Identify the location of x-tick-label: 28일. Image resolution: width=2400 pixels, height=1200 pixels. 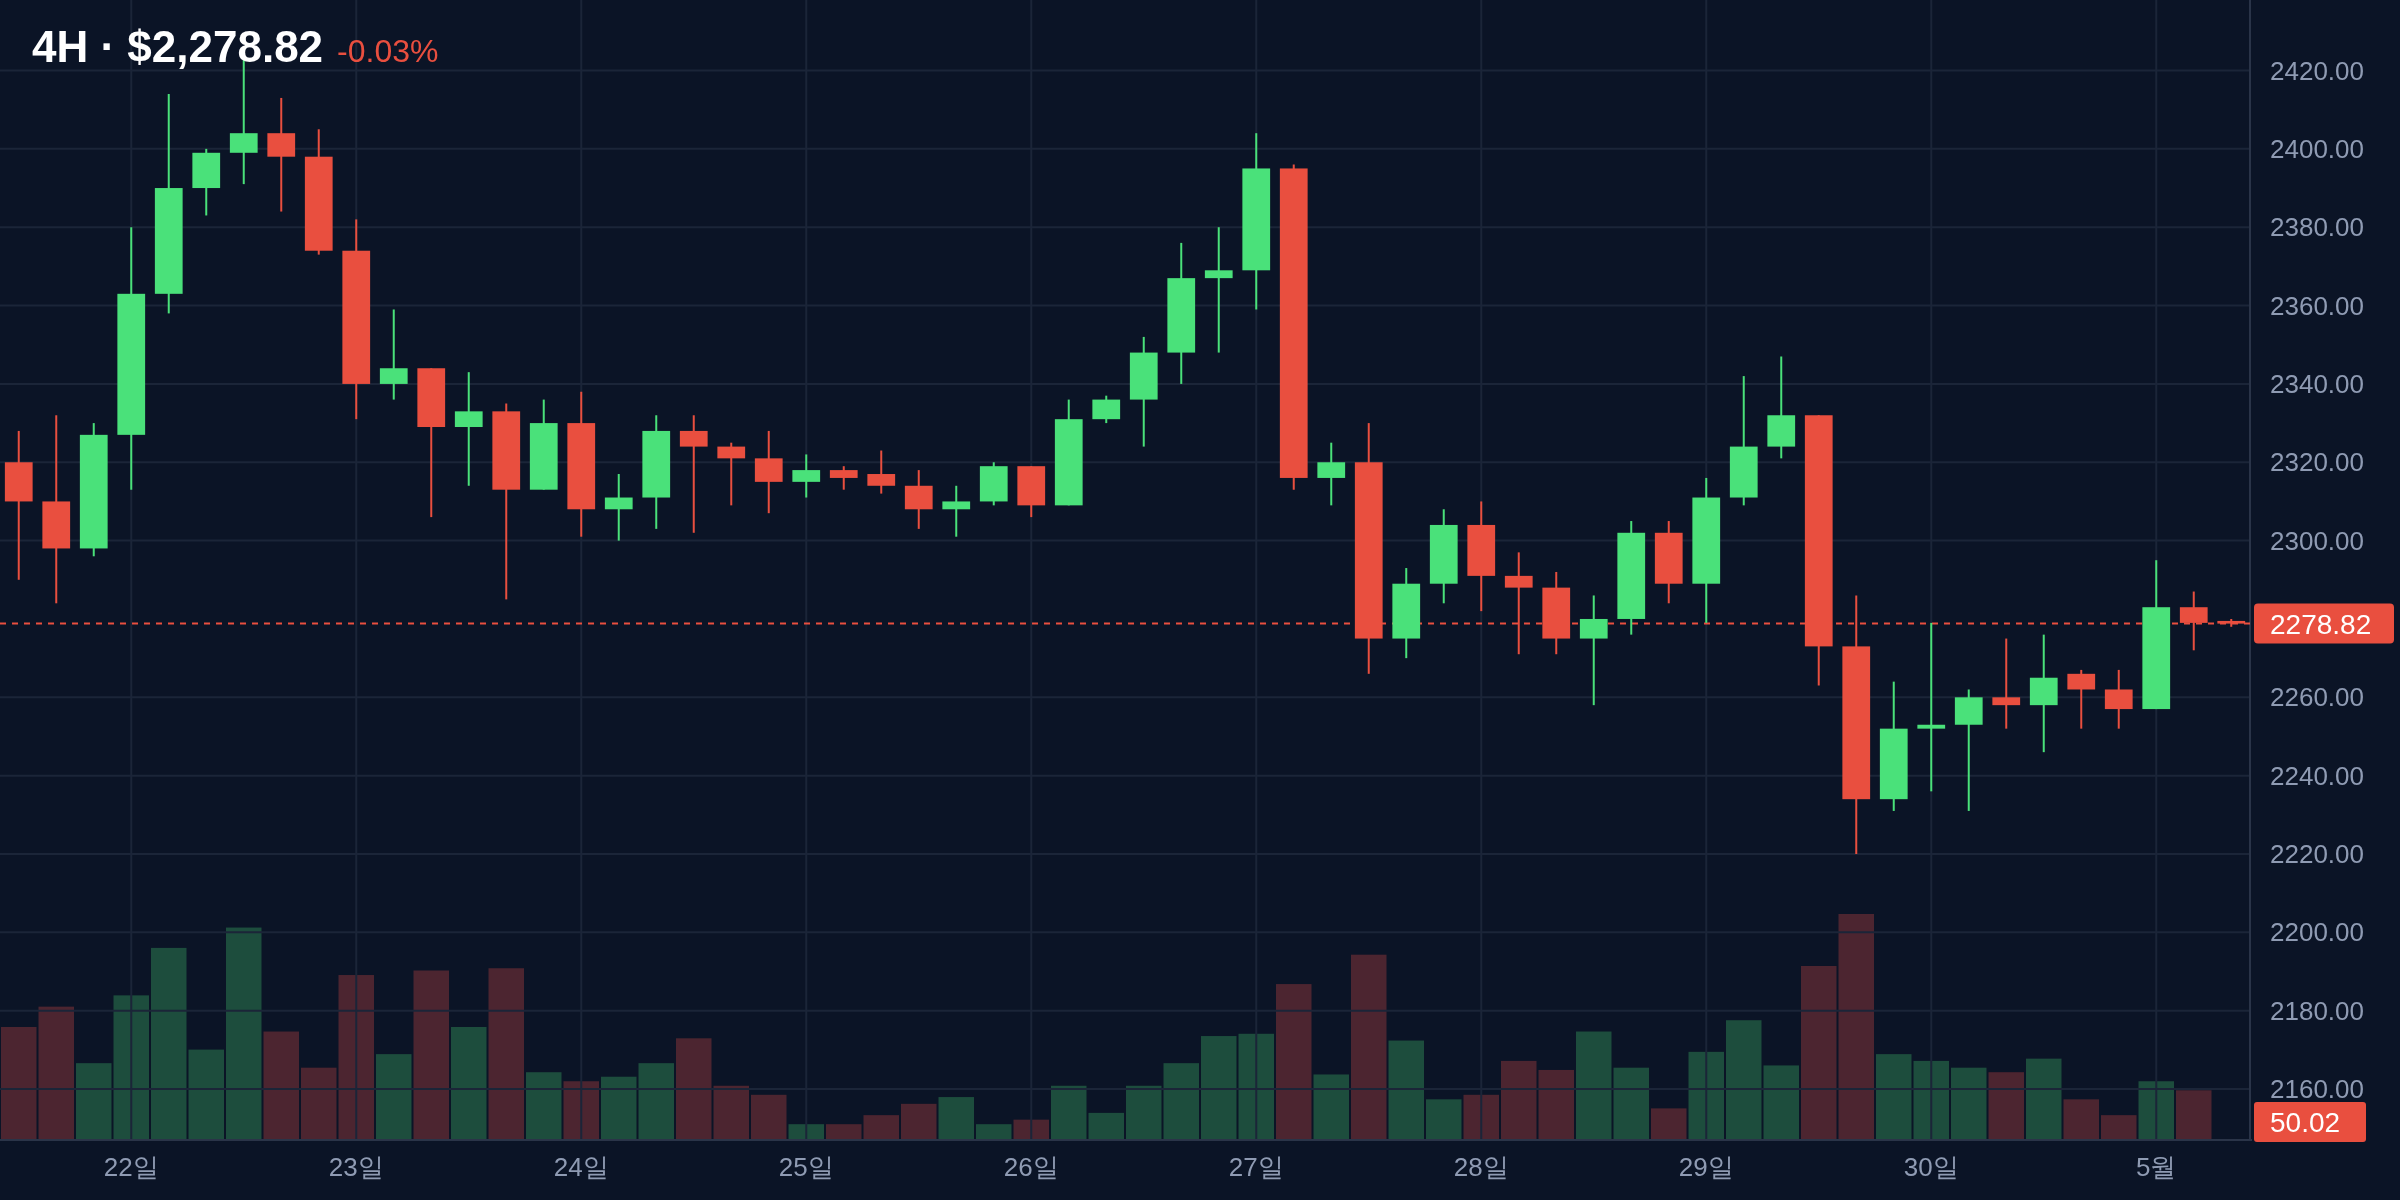
(1481, 1167).